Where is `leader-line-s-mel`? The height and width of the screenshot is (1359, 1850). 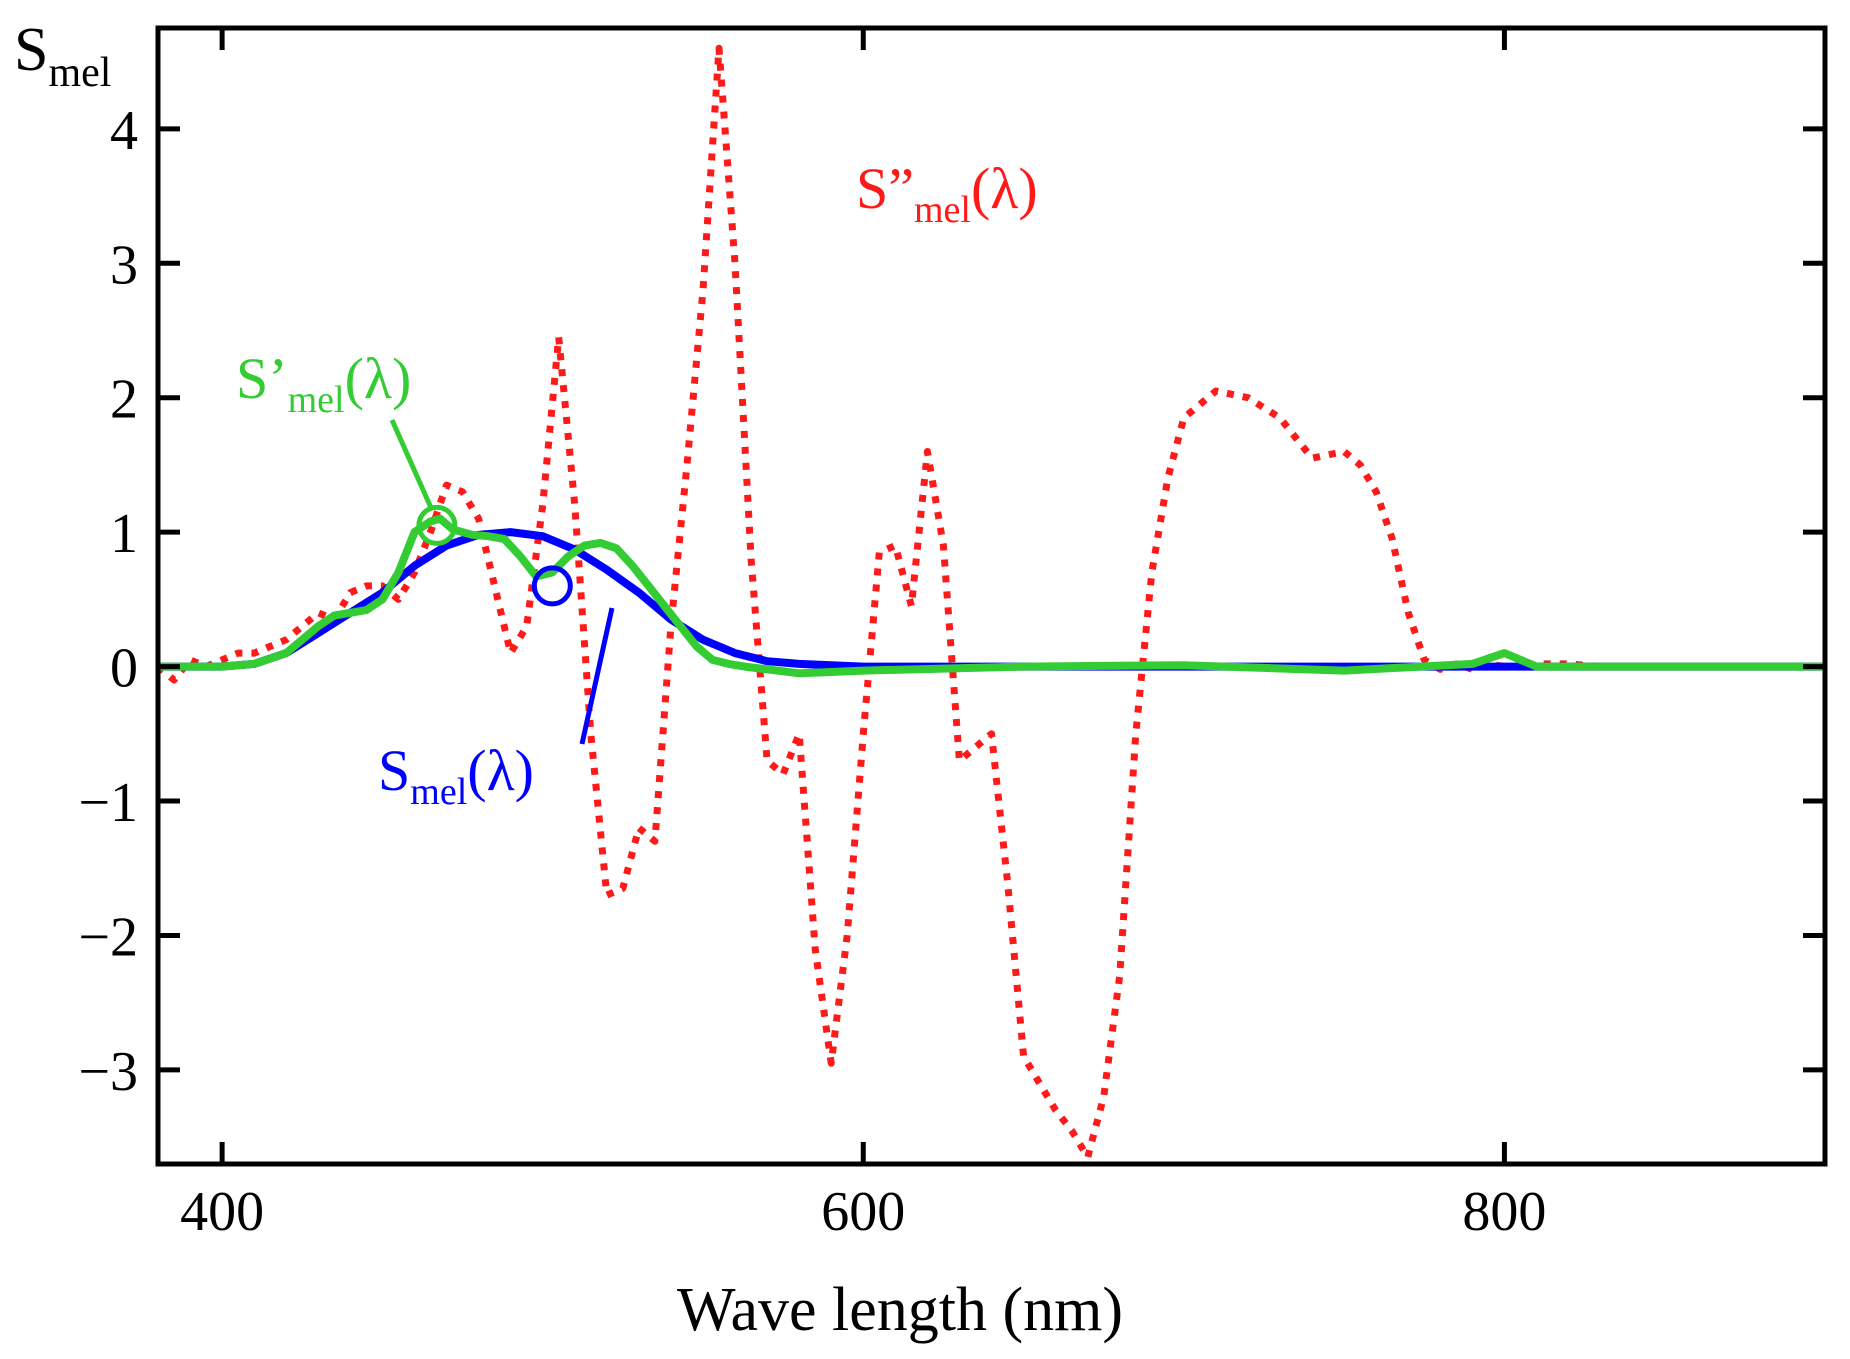
leader-line-s-mel is located at coordinates (597, 676).